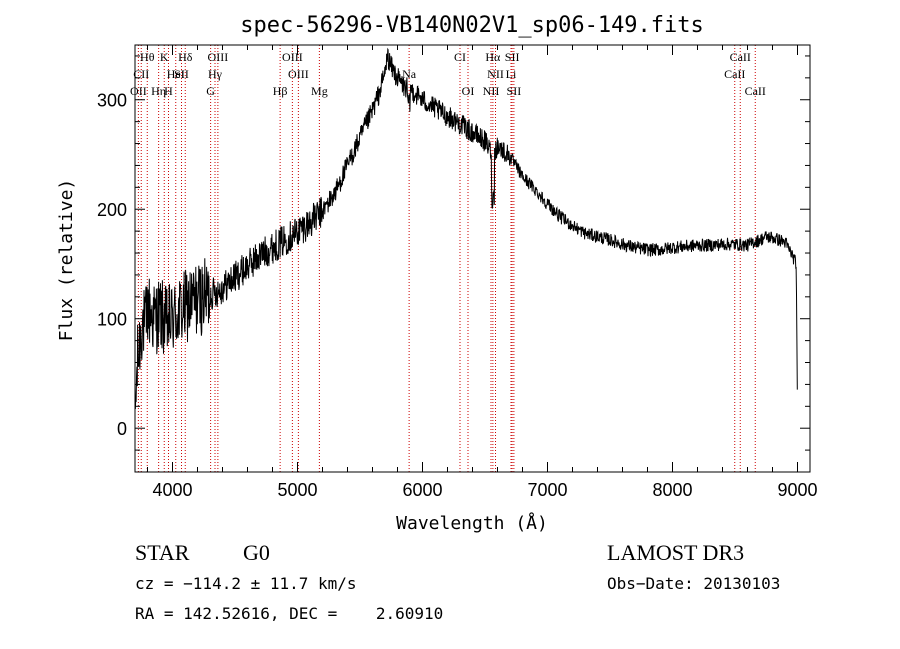 This screenshot has width=900, height=649. I want to click on y-tick-label-200: 200, so click(112, 210).